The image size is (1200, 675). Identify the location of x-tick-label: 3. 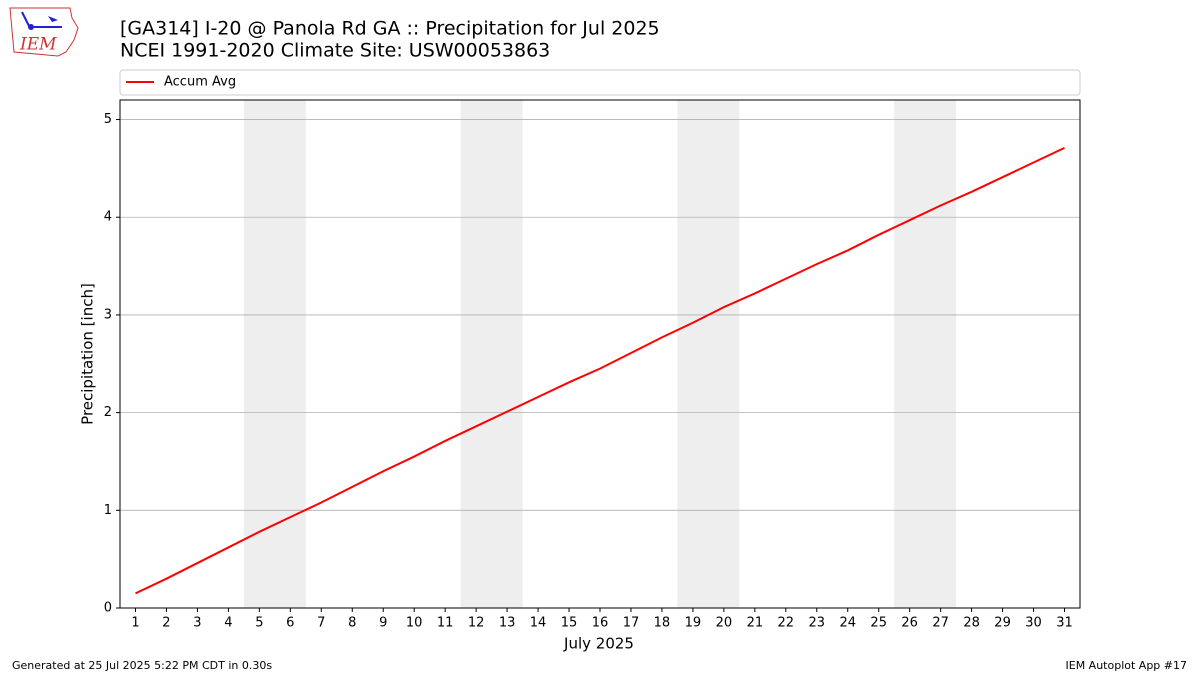
(197, 623).